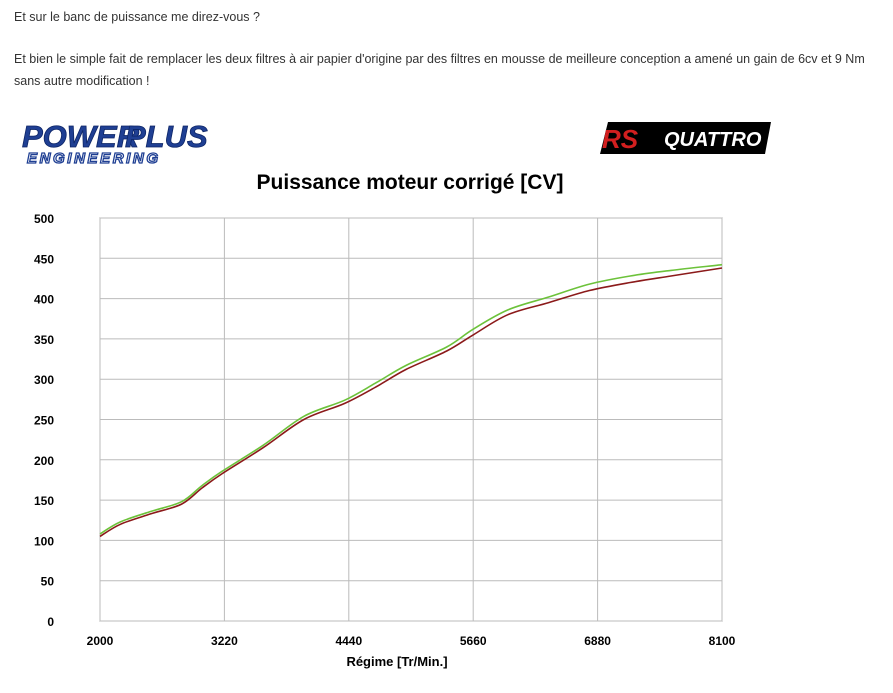 Image resolution: width=893 pixels, height=693 pixels. I want to click on rs-quattro-badge, so click(685, 138).